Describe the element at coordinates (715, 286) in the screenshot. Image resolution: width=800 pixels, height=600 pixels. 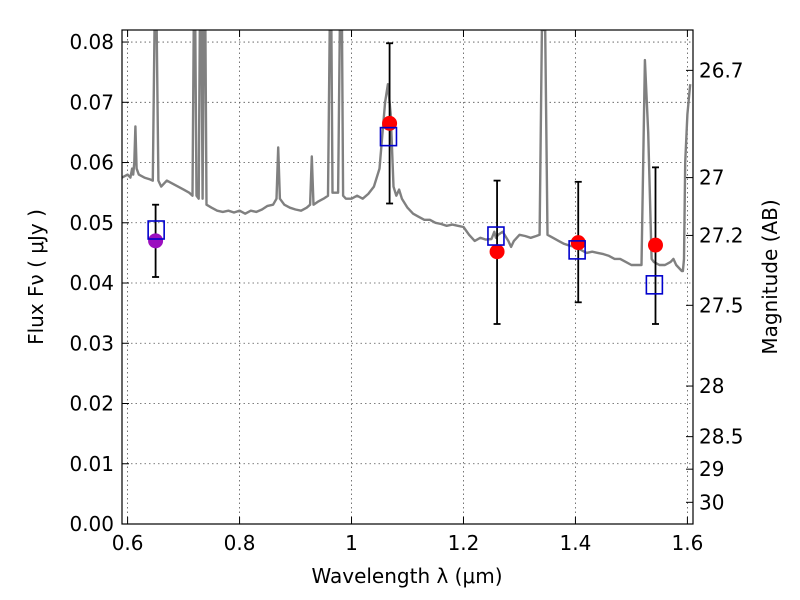
I see `right-axis-ticks: 26.7 27 27.2 27.5 28 28.5 29 30` at that location.